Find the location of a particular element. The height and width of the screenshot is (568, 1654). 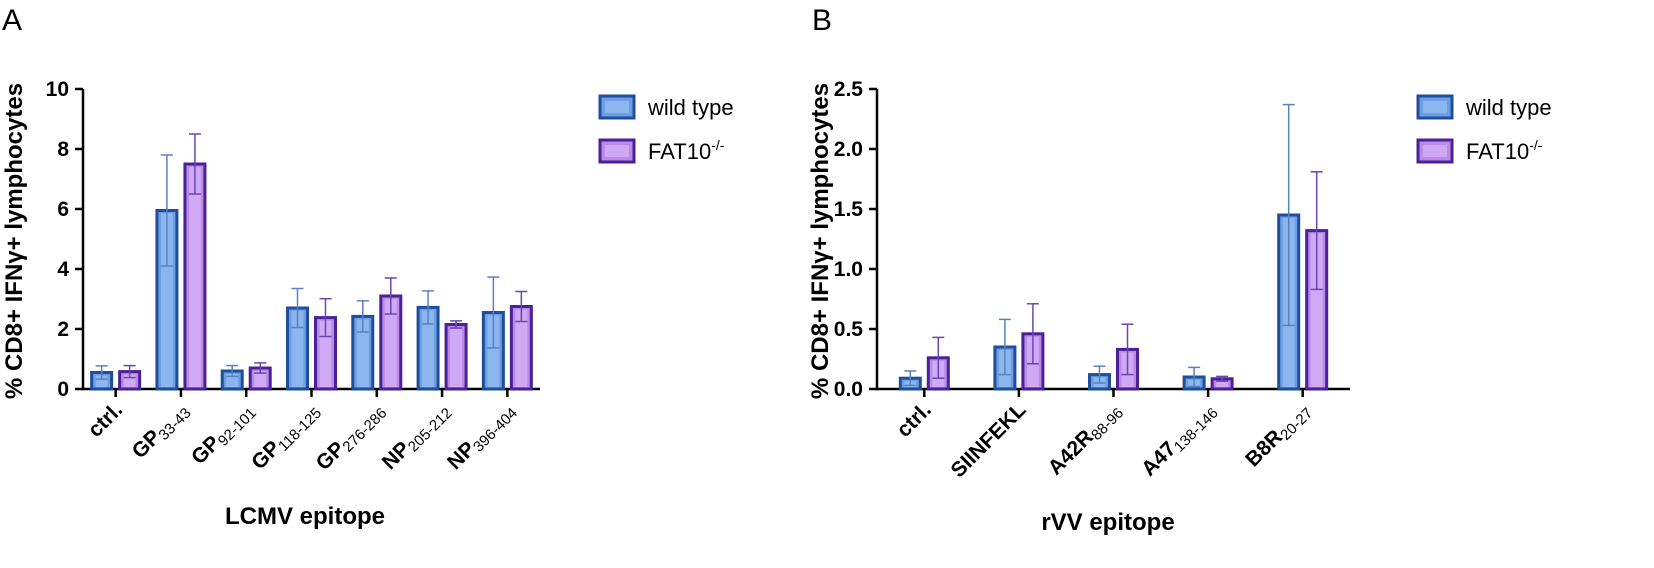

category-label-main: SIINFEKL is located at coordinates (989, 440).